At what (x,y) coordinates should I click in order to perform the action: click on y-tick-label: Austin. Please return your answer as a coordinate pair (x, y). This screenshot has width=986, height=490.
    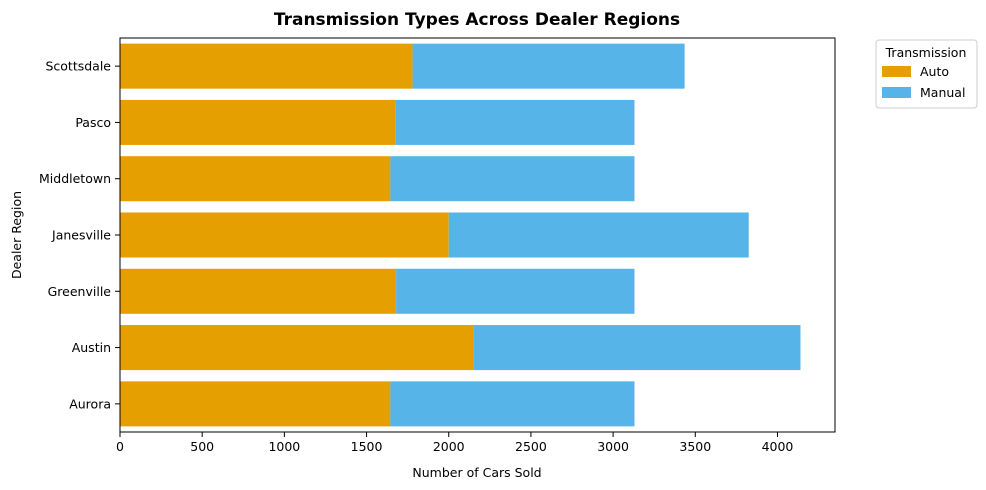
    Looking at the image, I should click on (91, 347).